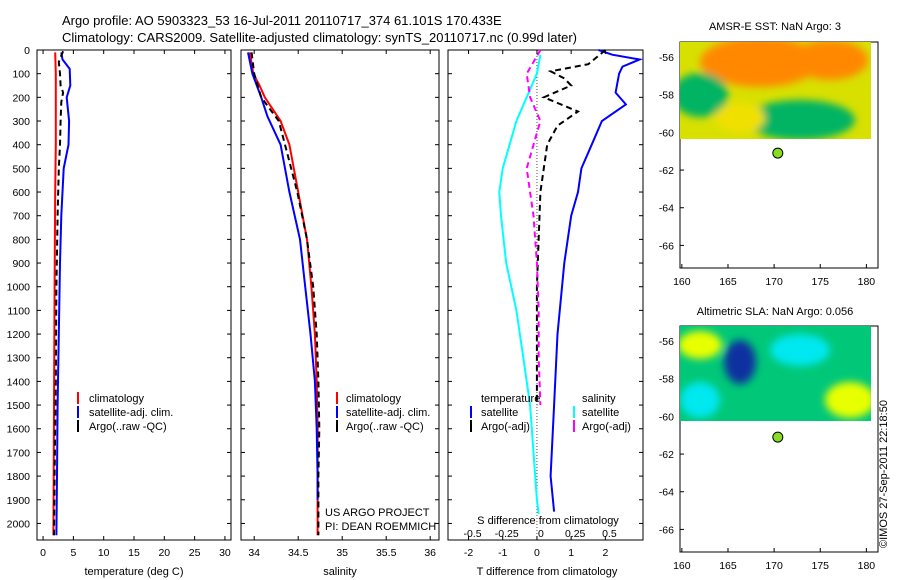  What do you see at coordinates (571, 553) in the screenshot?
I see `x-tick-label: 1` at bounding box center [571, 553].